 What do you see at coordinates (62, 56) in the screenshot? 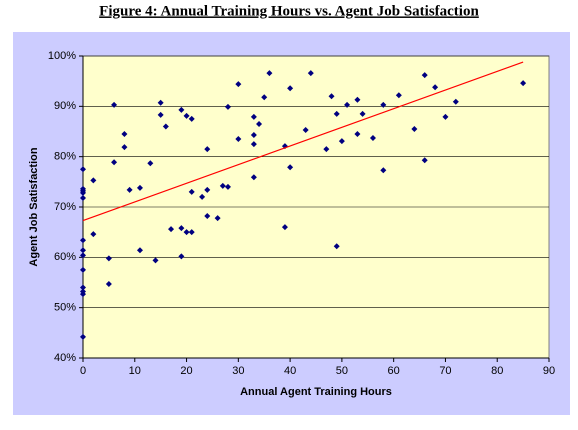
I see `y-tick-label: 100%` at bounding box center [62, 56].